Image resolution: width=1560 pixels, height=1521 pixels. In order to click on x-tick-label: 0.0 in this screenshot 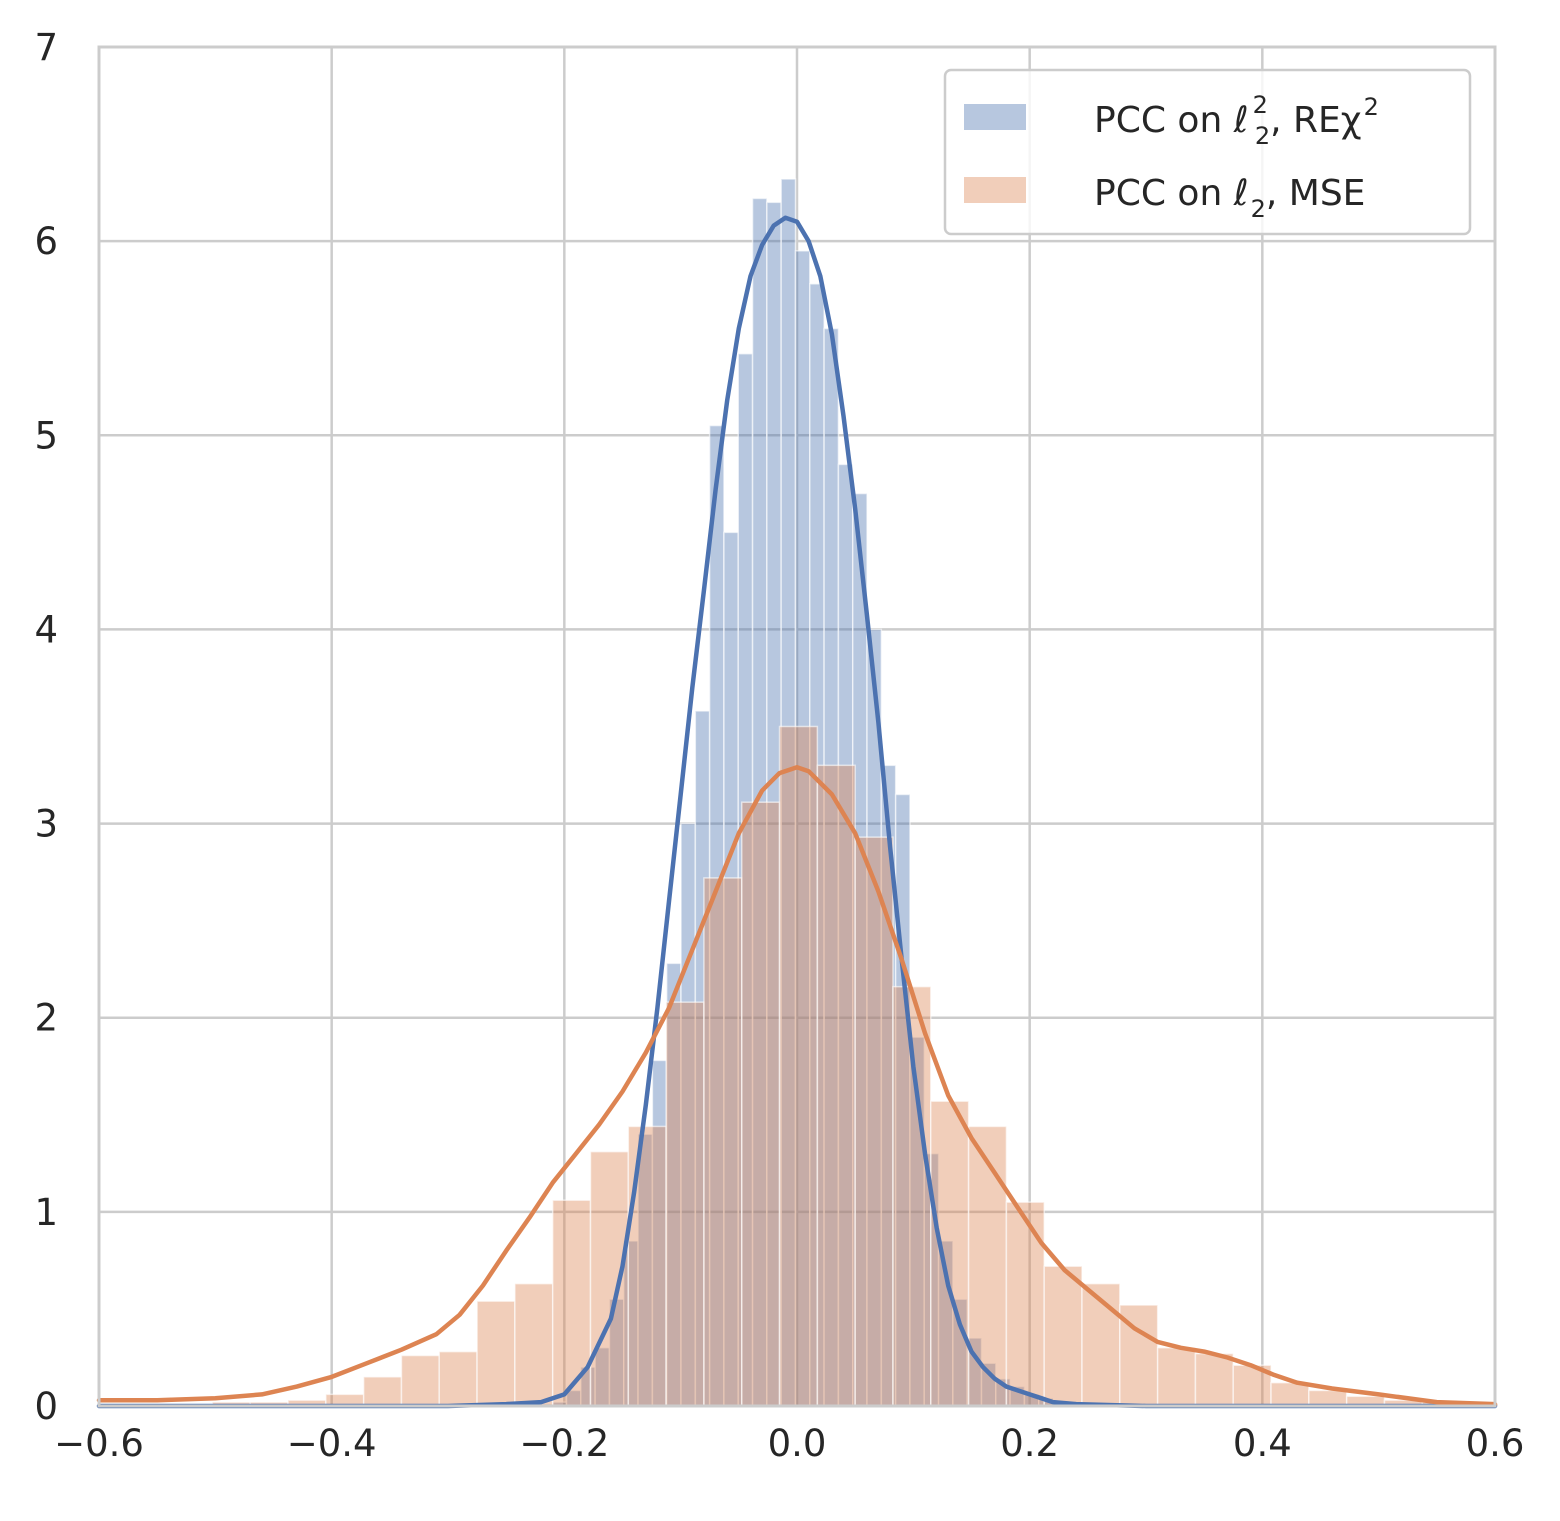, I will do `click(797, 1443)`.